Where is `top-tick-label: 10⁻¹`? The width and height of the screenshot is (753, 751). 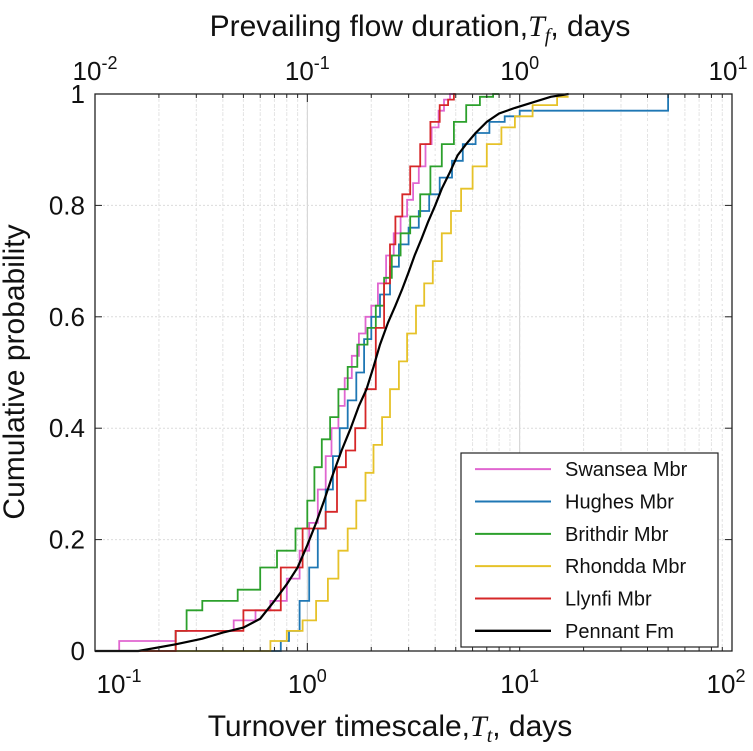 top-tick-label: 10⁻¹ is located at coordinates (307, 69).